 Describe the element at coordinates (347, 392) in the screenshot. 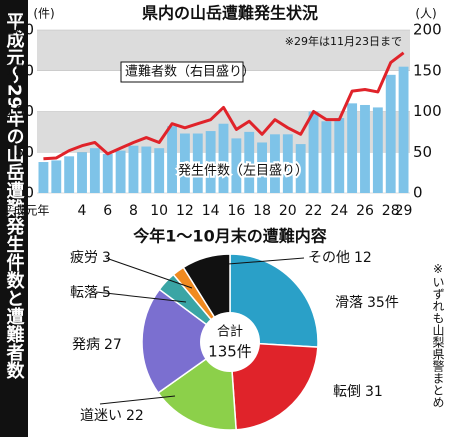

I see `slice-name: 転倒` at that location.